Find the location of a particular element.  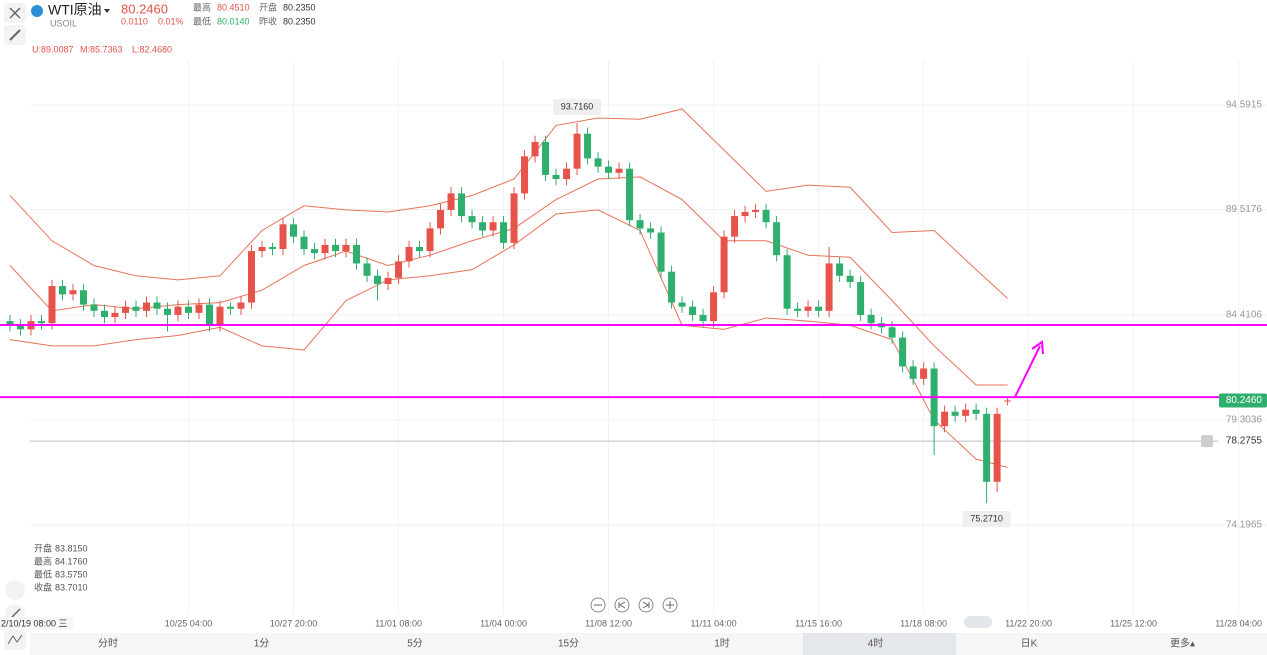

arrow-head is located at coordinates (1037, 347).